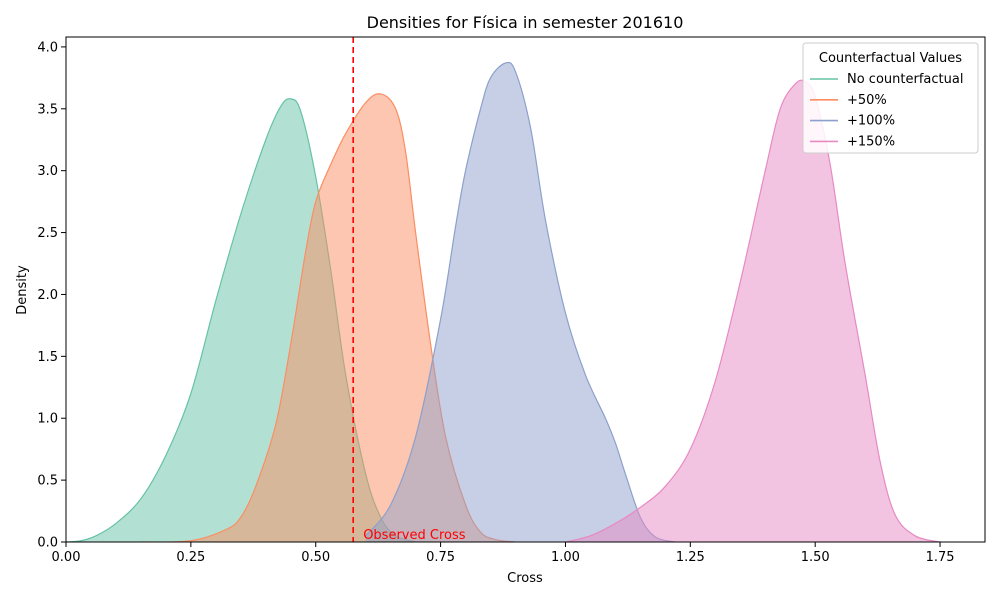 The width and height of the screenshot is (1000, 600). I want to click on x-tick-label: 1.75, so click(940, 557).